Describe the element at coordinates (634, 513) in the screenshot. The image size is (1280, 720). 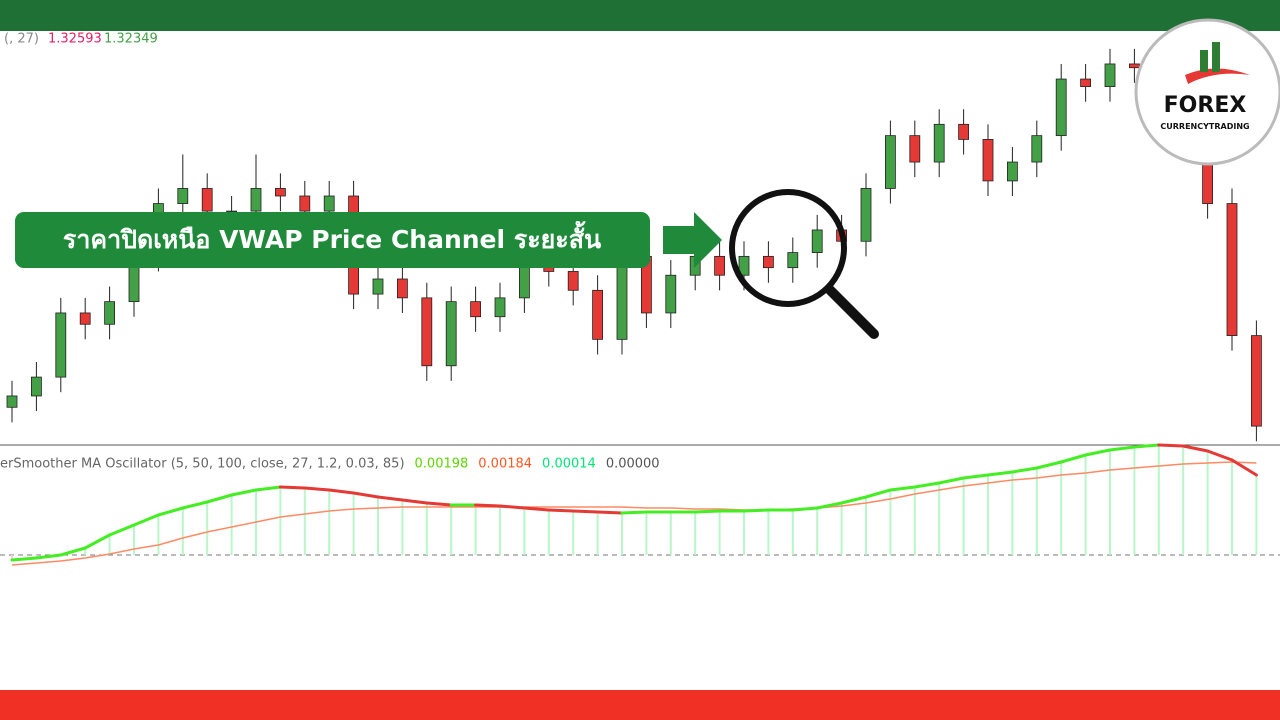
I see `signal-line` at that location.